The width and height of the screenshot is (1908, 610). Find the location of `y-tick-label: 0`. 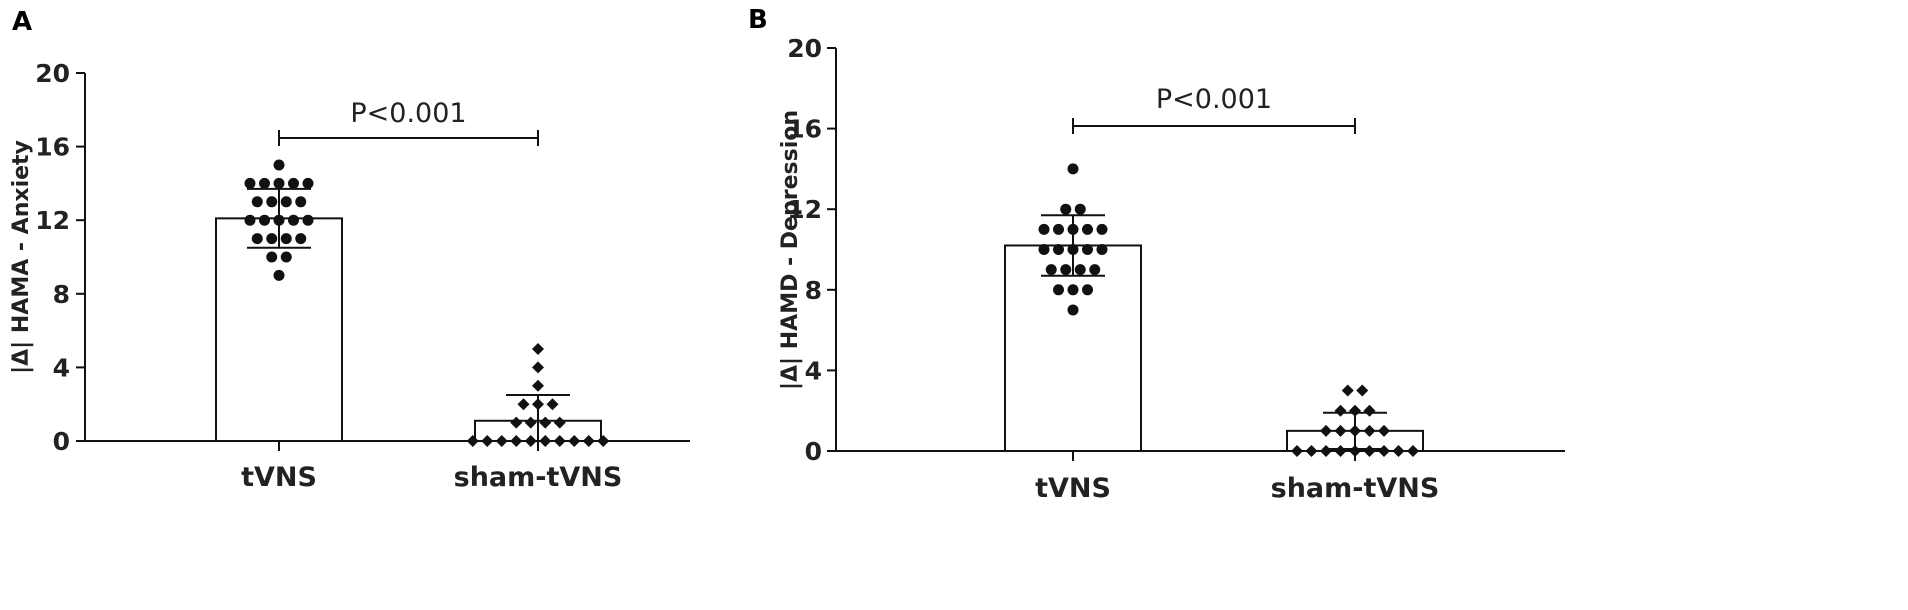

y-tick-label: 0 is located at coordinates (61, 441).